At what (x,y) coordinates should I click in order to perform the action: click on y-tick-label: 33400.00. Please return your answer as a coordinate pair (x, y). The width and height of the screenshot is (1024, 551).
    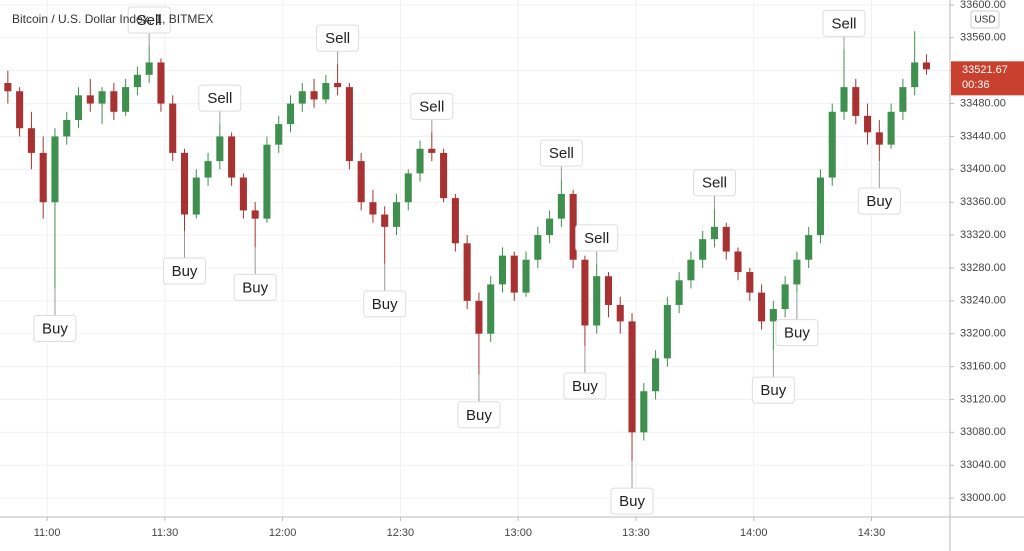
    Looking at the image, I should click on (983, 169).